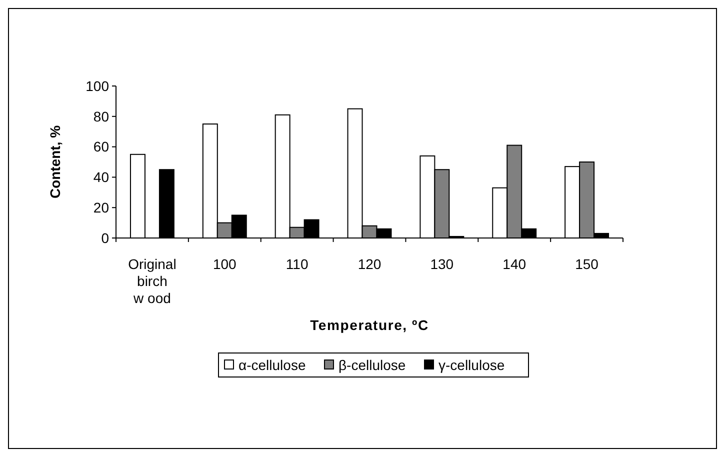 The height and width of the screenshot is (457, 725). I want to click on y-tick-label: 100, so click(98, 86).